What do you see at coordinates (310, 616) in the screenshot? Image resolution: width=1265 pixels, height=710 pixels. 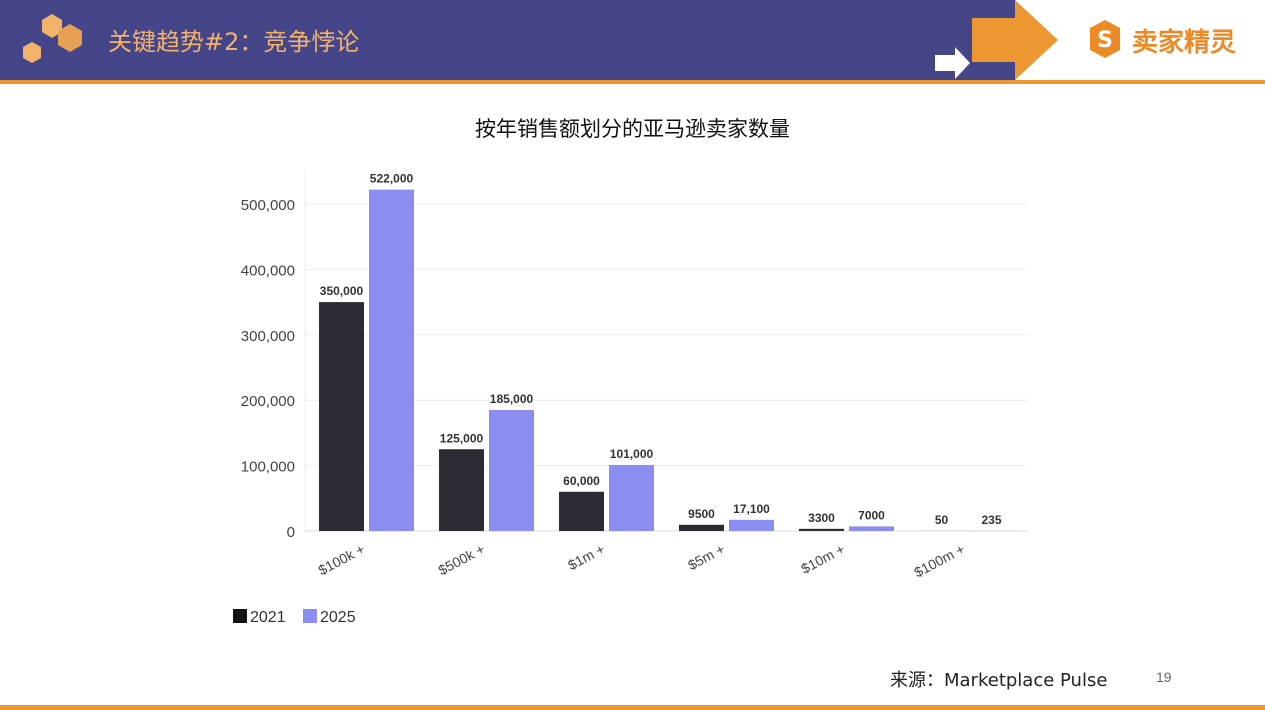 I see `legend-swatch-2025` at bounding box center [310, 616].